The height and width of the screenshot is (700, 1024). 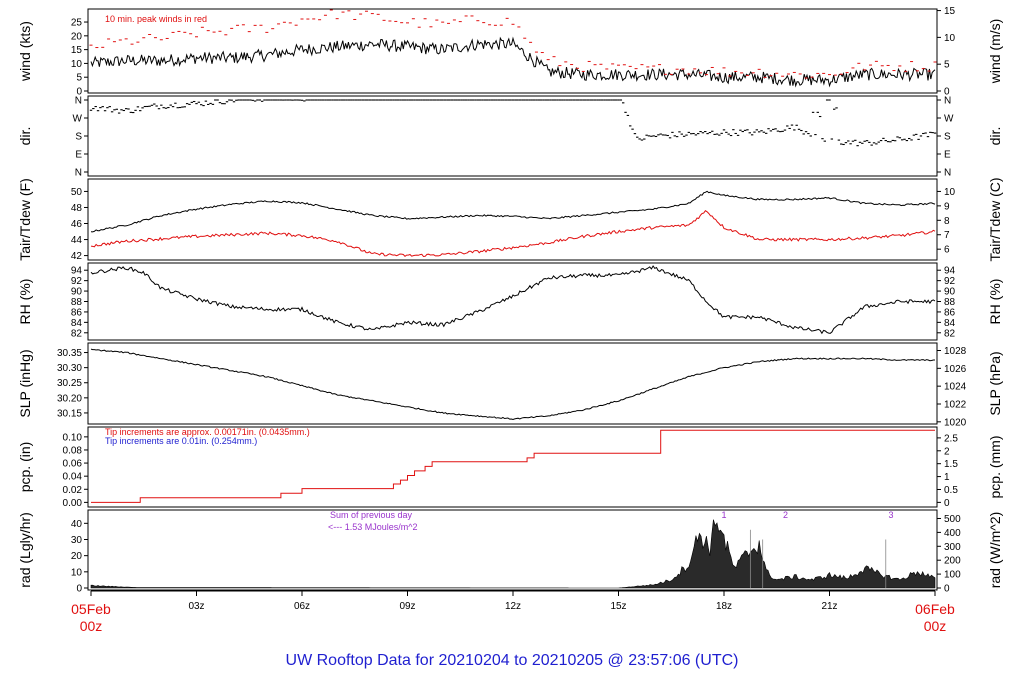 What do you see at coordinates (995, 136) in the screenshot?
I see `y-label-right: dir.` at bounding box center [995, 136].